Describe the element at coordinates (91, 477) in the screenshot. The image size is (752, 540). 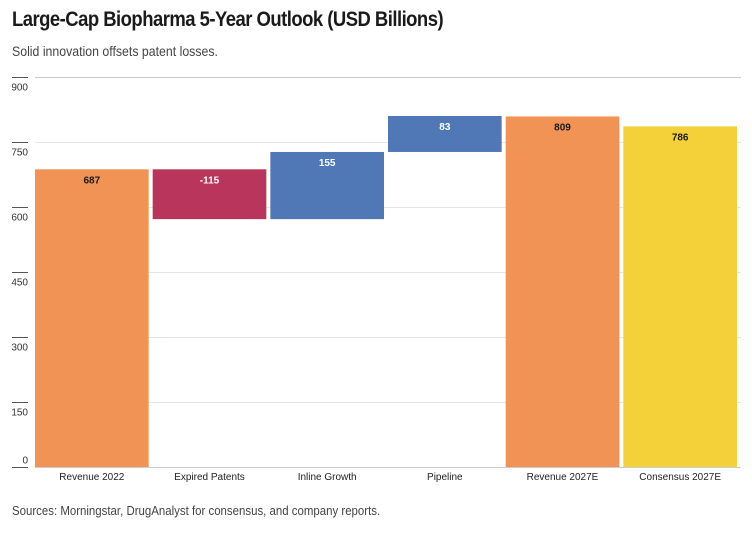
I see `x-tick-label: Revenue 2022` at that location.